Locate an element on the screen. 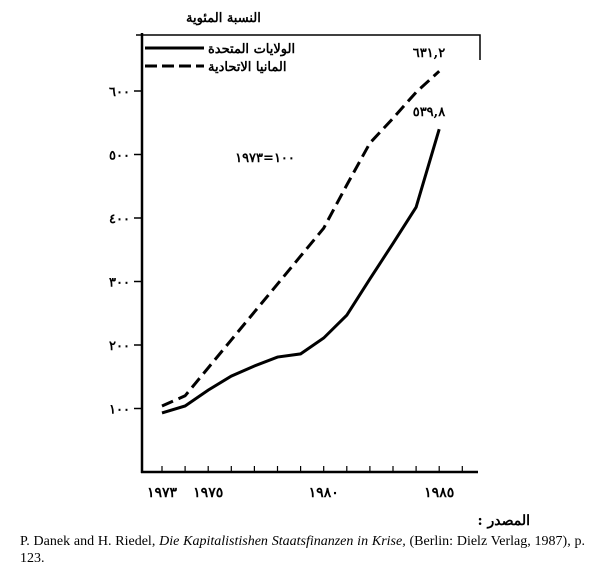  y-tick-label: ١٠٠ is located at coordinates (119, 410).